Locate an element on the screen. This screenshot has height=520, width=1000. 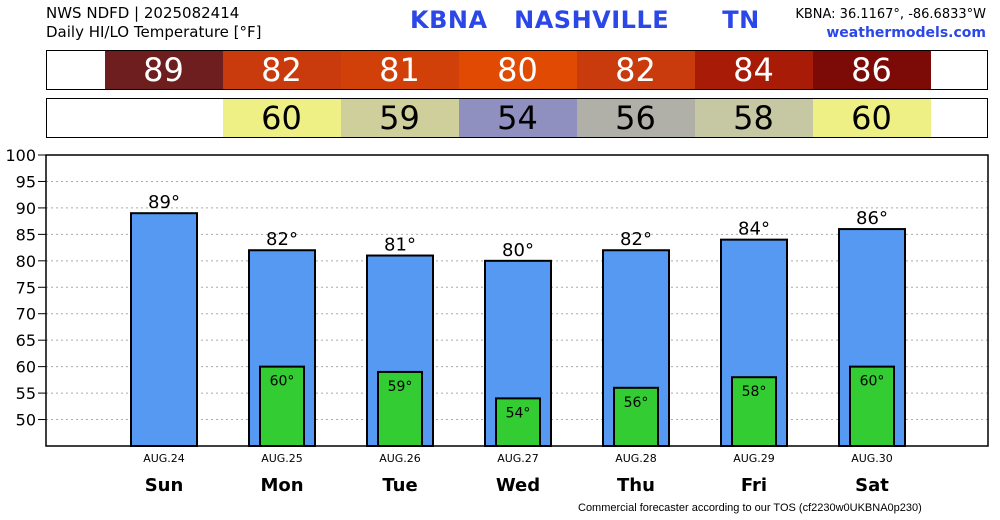
date-label: AUG.26 is located at coordinates (400, 458).